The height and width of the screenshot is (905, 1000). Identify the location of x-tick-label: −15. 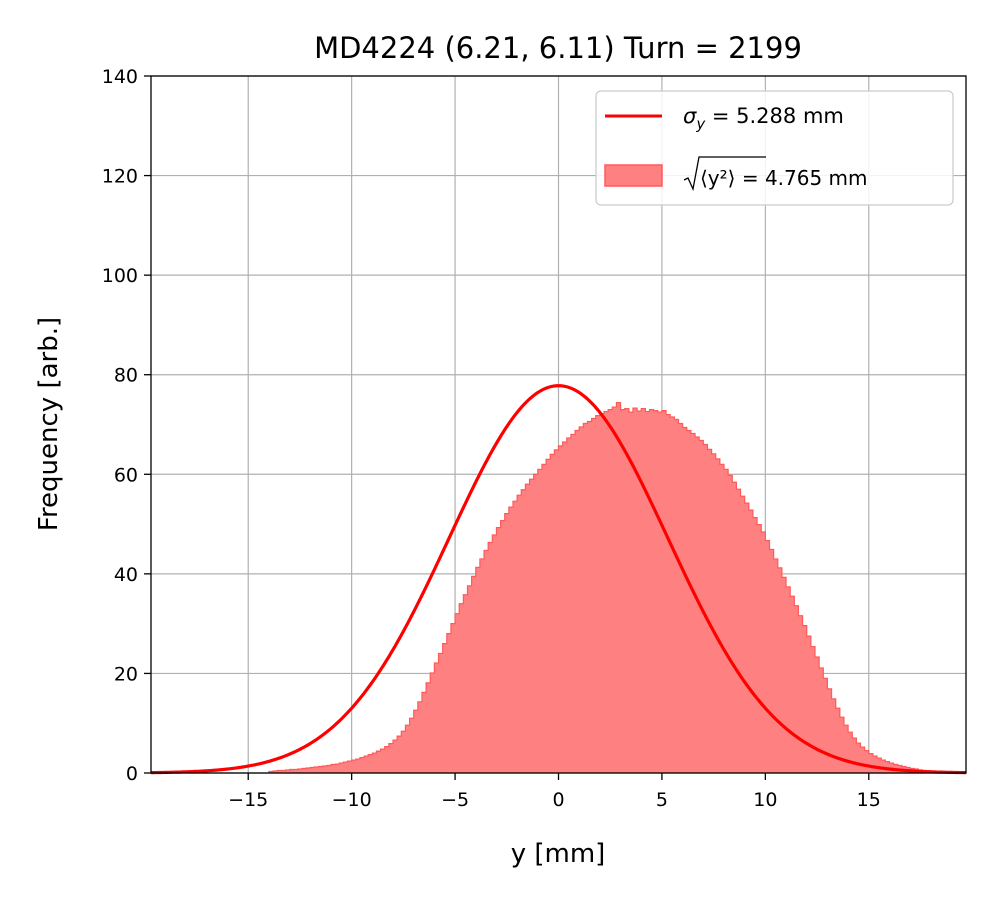
(248, 800).